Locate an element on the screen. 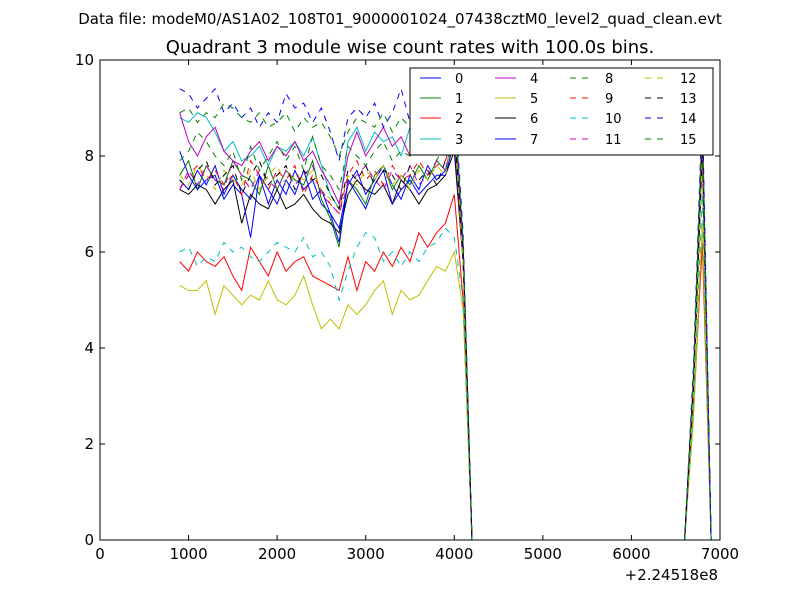 Image resolution: width=800 pixels, height=600 pixels. legend-label-3: 3 is located at coordinates (459, 140).